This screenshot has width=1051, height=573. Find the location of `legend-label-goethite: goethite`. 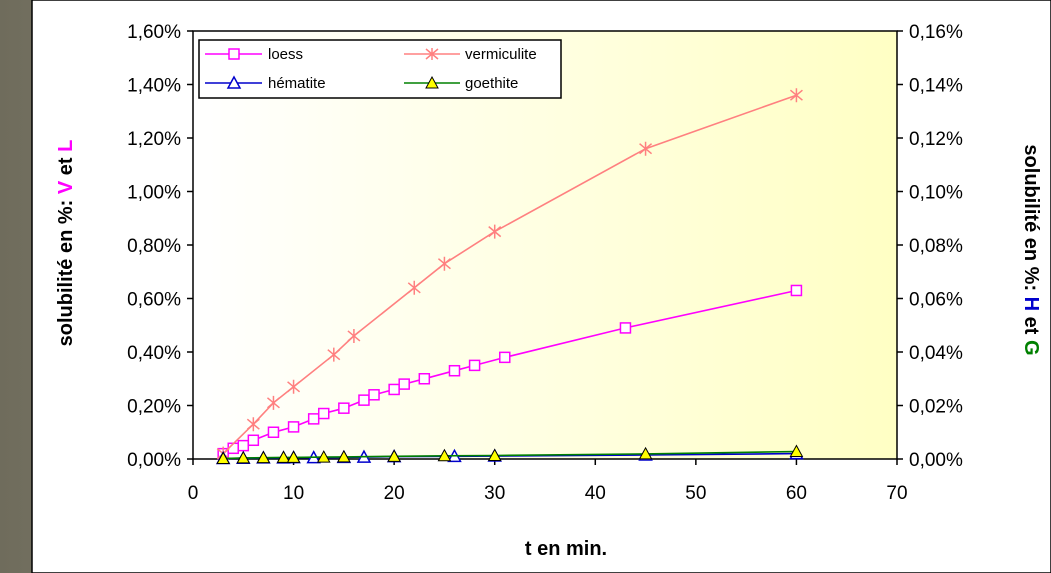

legend-label-goethite: goethite is located at coordinates (491, 83).